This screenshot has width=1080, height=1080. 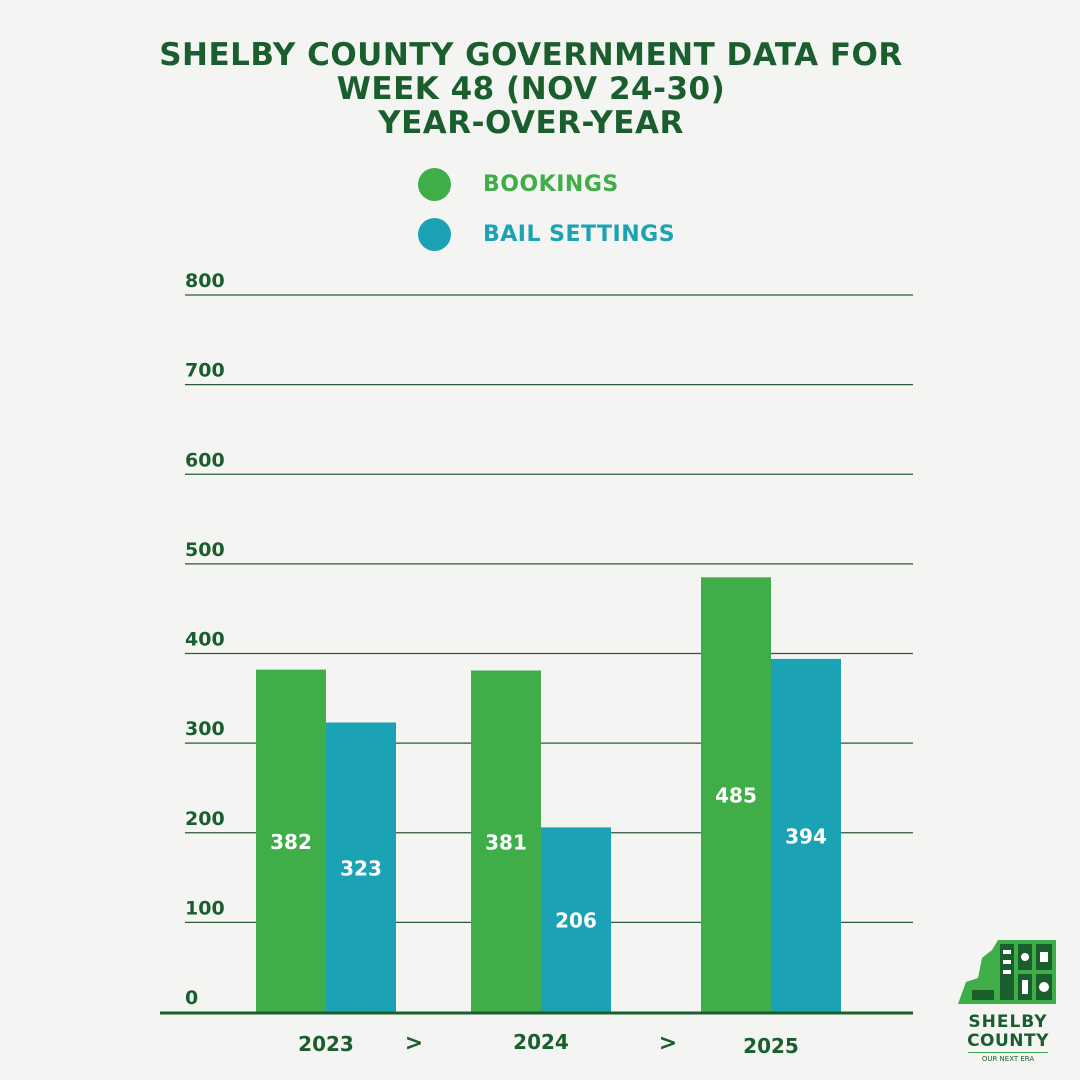 What do you see at coordinates (1008, 1059) in the screenshot?
I see `logo-tagline: OUR NEXT ERA` at bounding box center [1008, 1059].